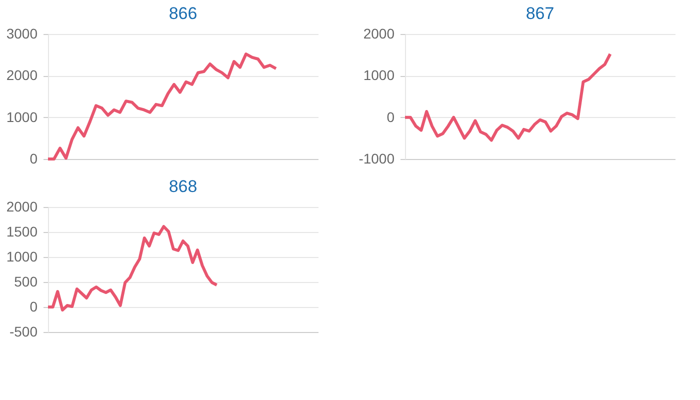 This screenshot has width=700, height=400. I want to click on y-tick-label: 3000, so click(22, 34).